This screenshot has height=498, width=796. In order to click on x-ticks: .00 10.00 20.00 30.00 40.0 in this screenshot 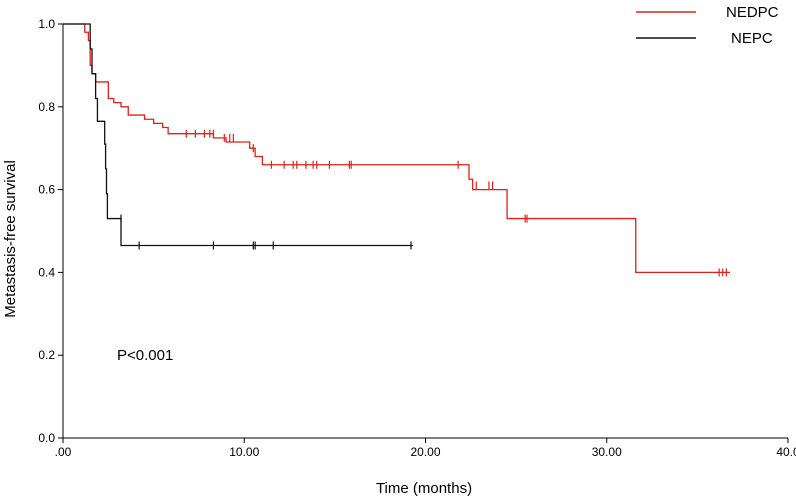, I will do `click(425, 448)`.